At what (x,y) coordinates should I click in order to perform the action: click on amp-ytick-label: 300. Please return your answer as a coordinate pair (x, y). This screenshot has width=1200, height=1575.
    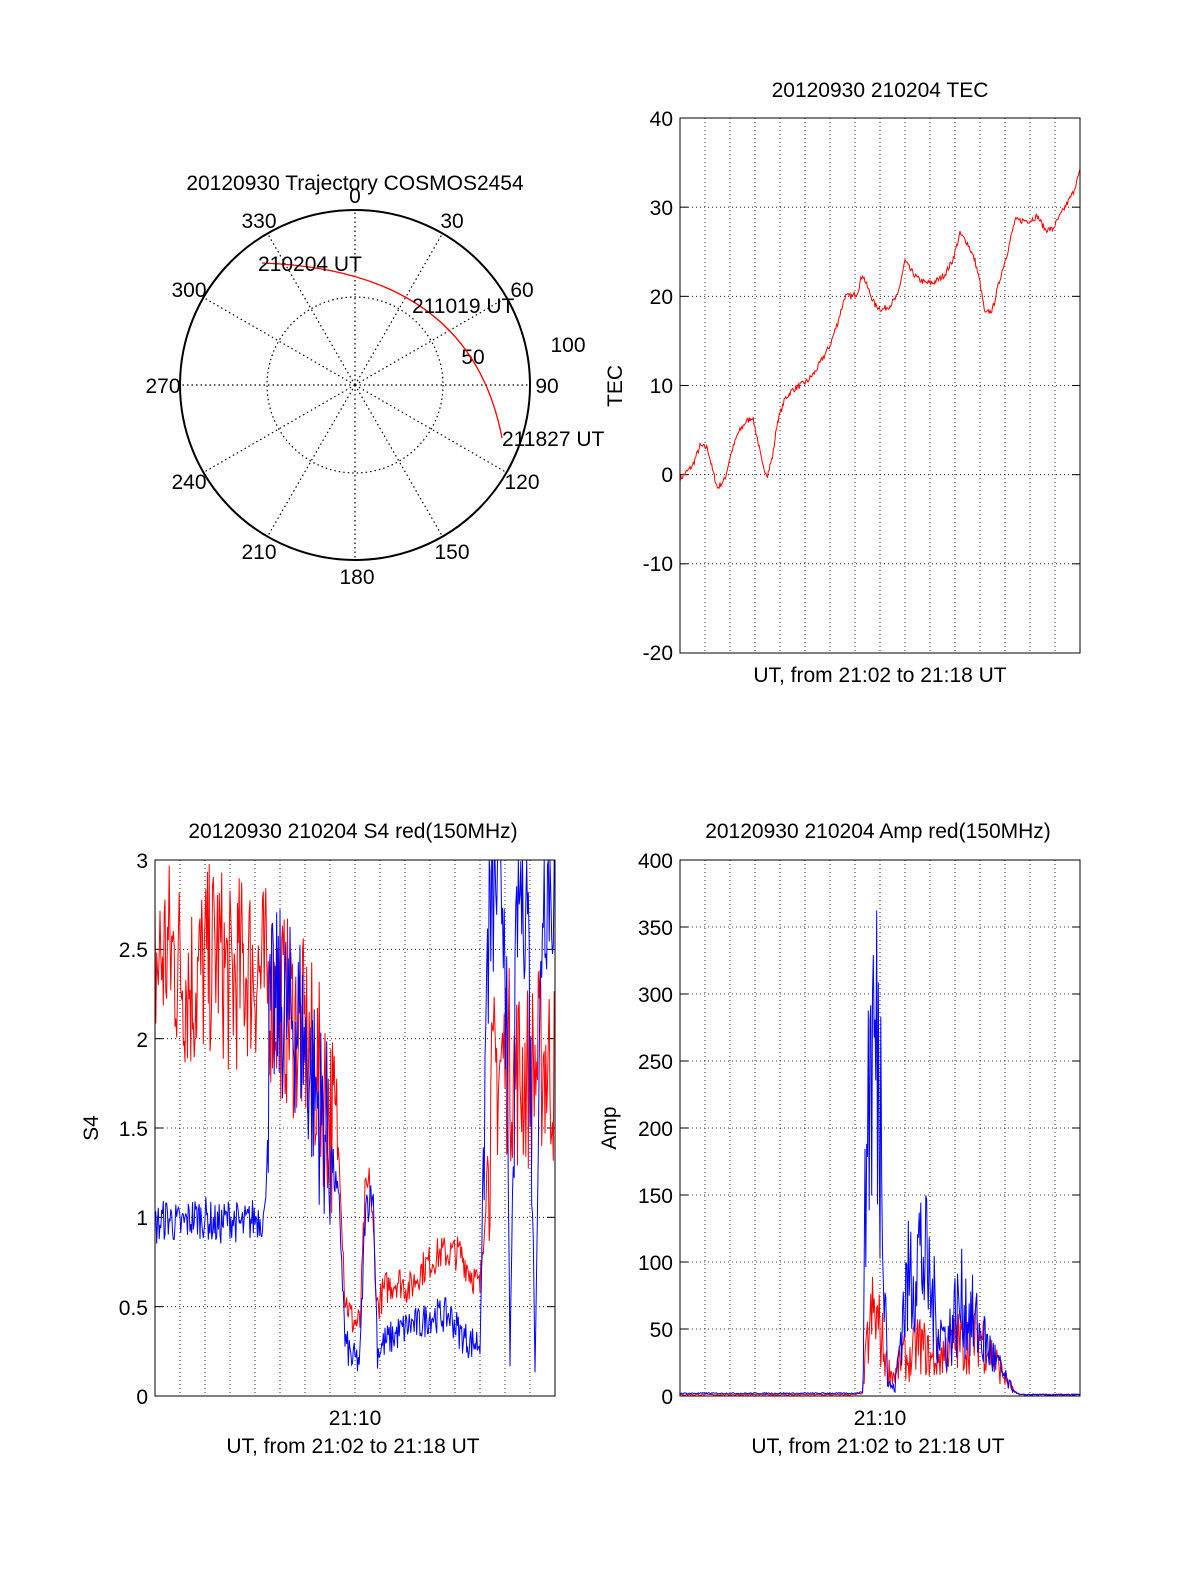
    Looking at the image, I should click on (655, 995).